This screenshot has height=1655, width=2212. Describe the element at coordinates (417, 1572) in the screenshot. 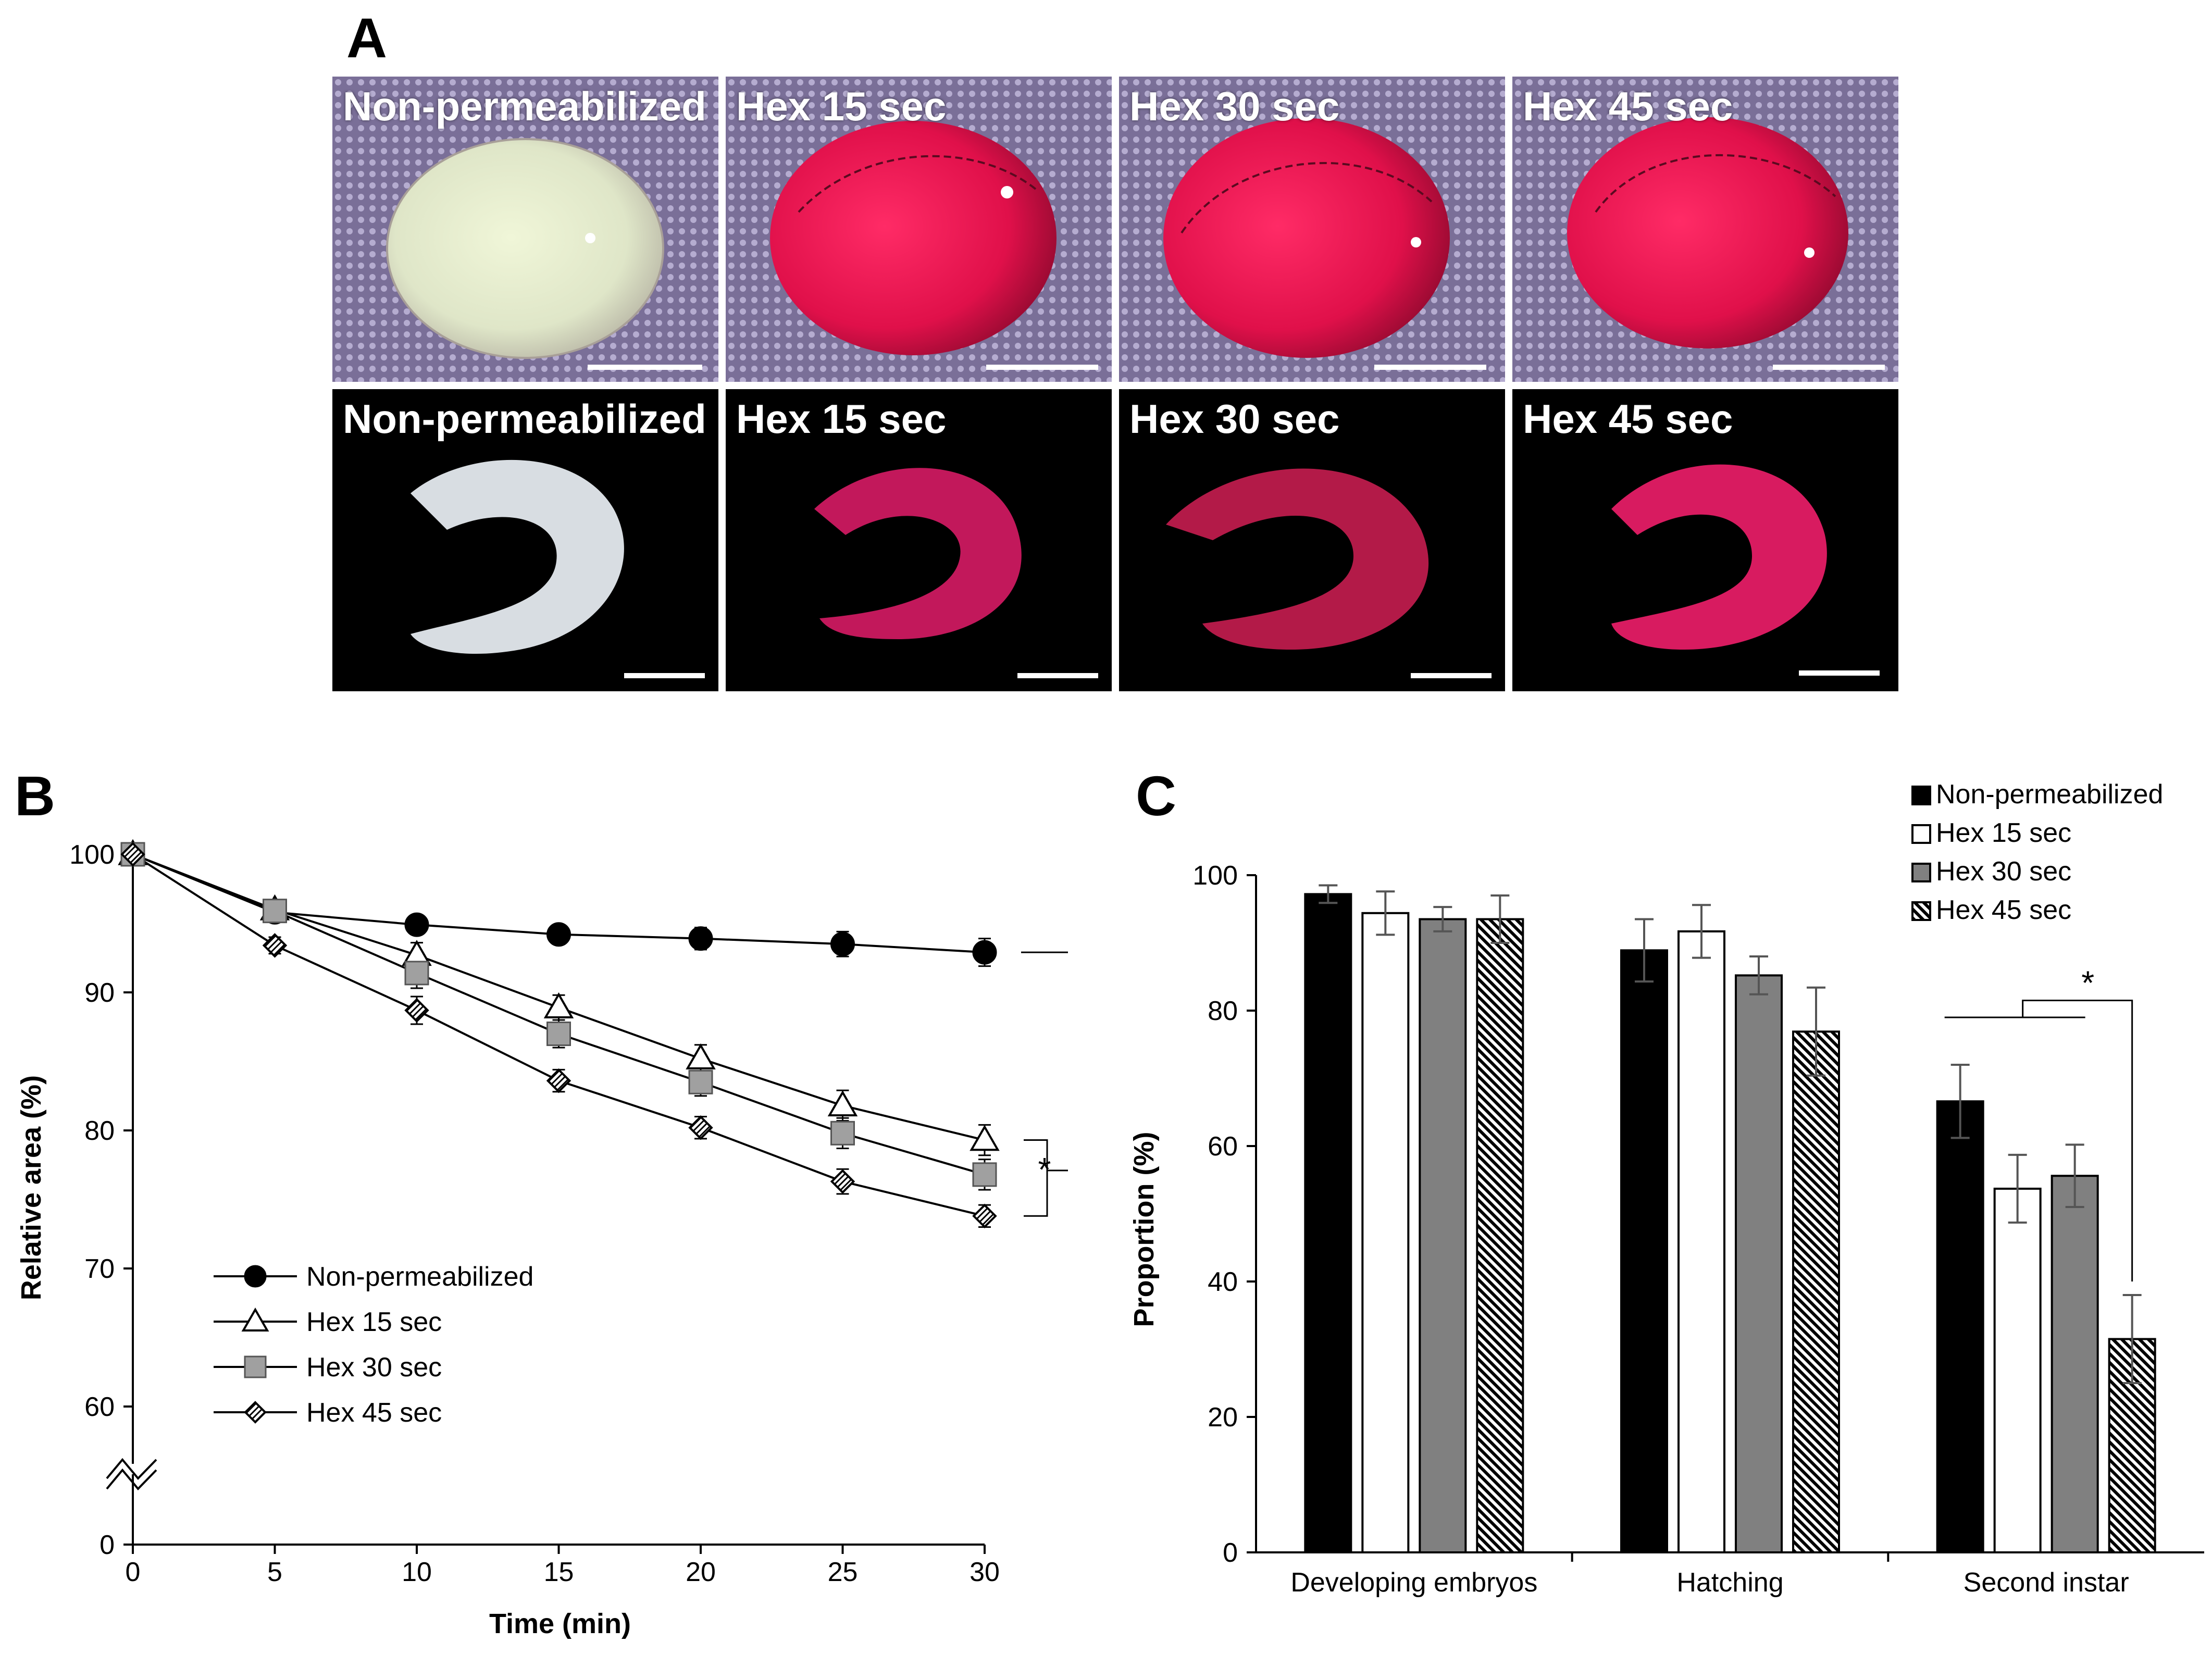

I see `b-x-tick-label: 10` at that location.